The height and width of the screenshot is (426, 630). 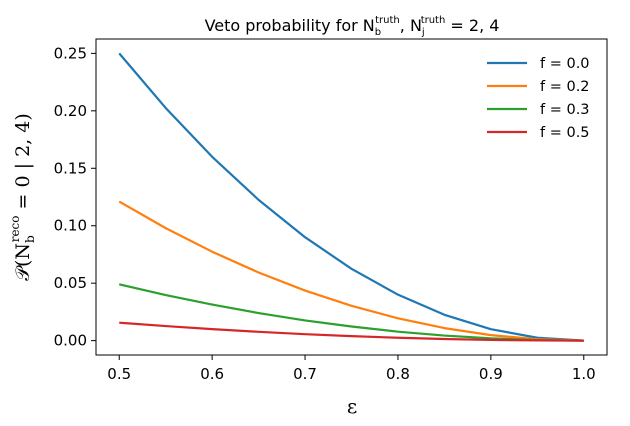 I want to click on y-axis-label: 𝒫(Nbreco = 0 | 2, 4), so click(x=22, y=196).